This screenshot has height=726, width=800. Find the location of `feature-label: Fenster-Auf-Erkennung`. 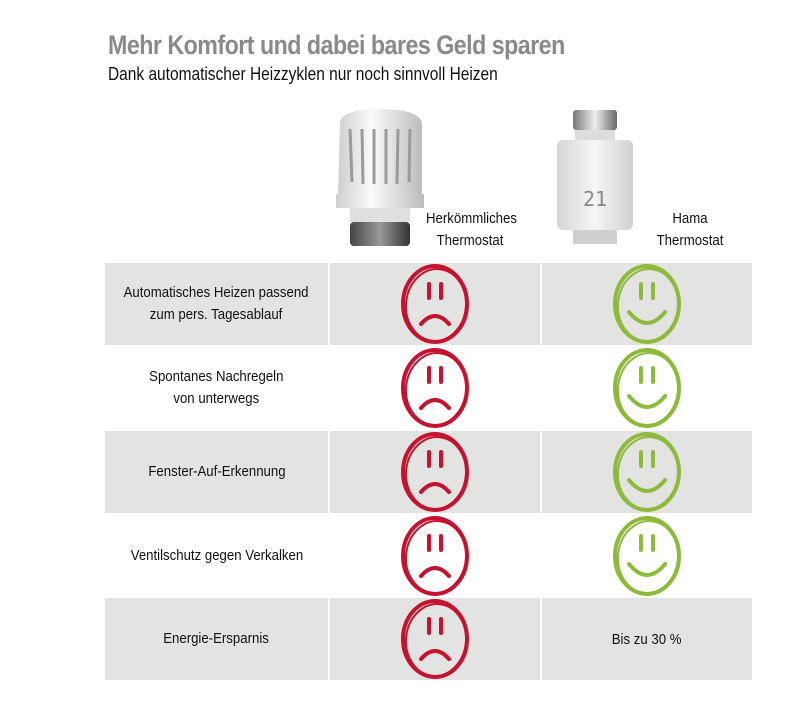

feature-label: Fenster-Auf-Erkennung is located at coordinates (216, 471).